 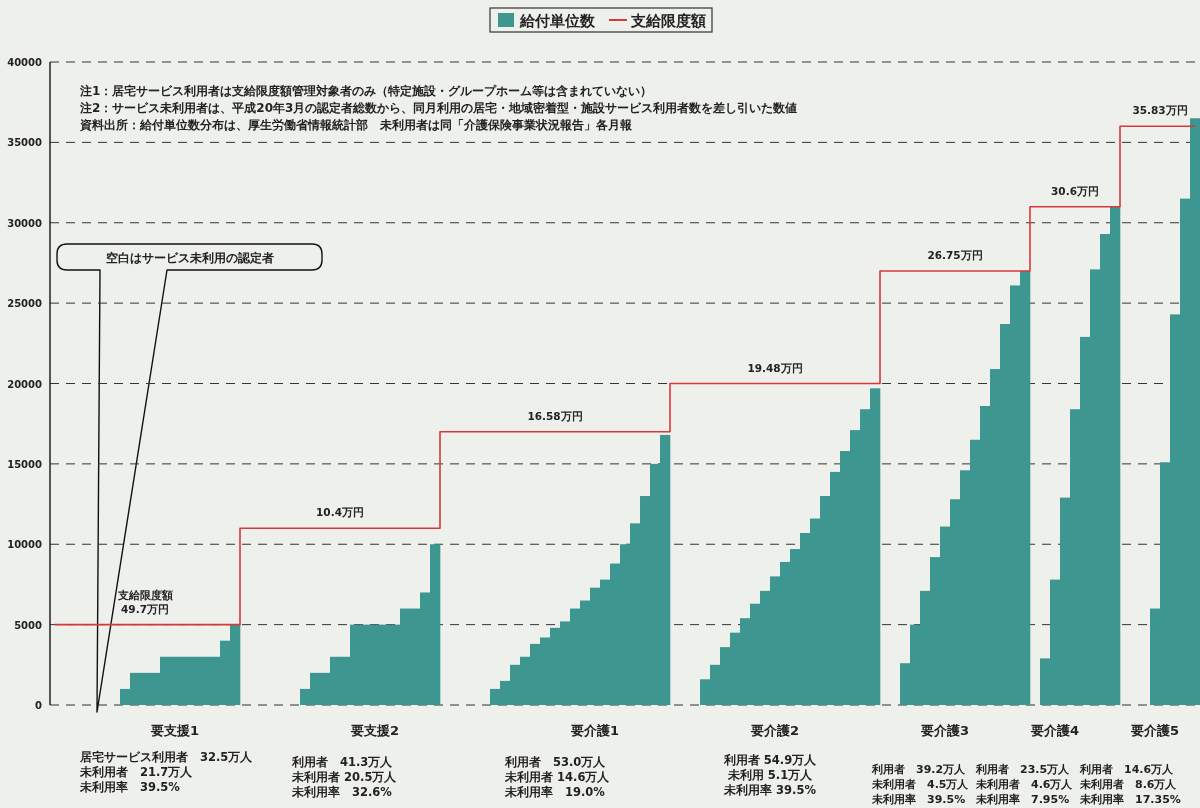 I want to click on text: 未利用者 21.7万人, so click(x=136, y=772).